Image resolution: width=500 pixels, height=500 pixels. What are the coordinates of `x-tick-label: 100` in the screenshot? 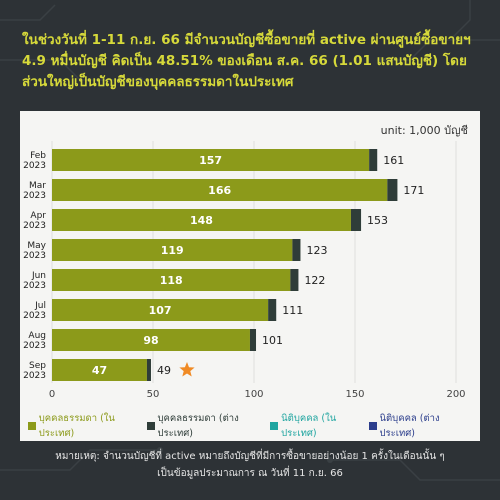 It's located at (253, 394).